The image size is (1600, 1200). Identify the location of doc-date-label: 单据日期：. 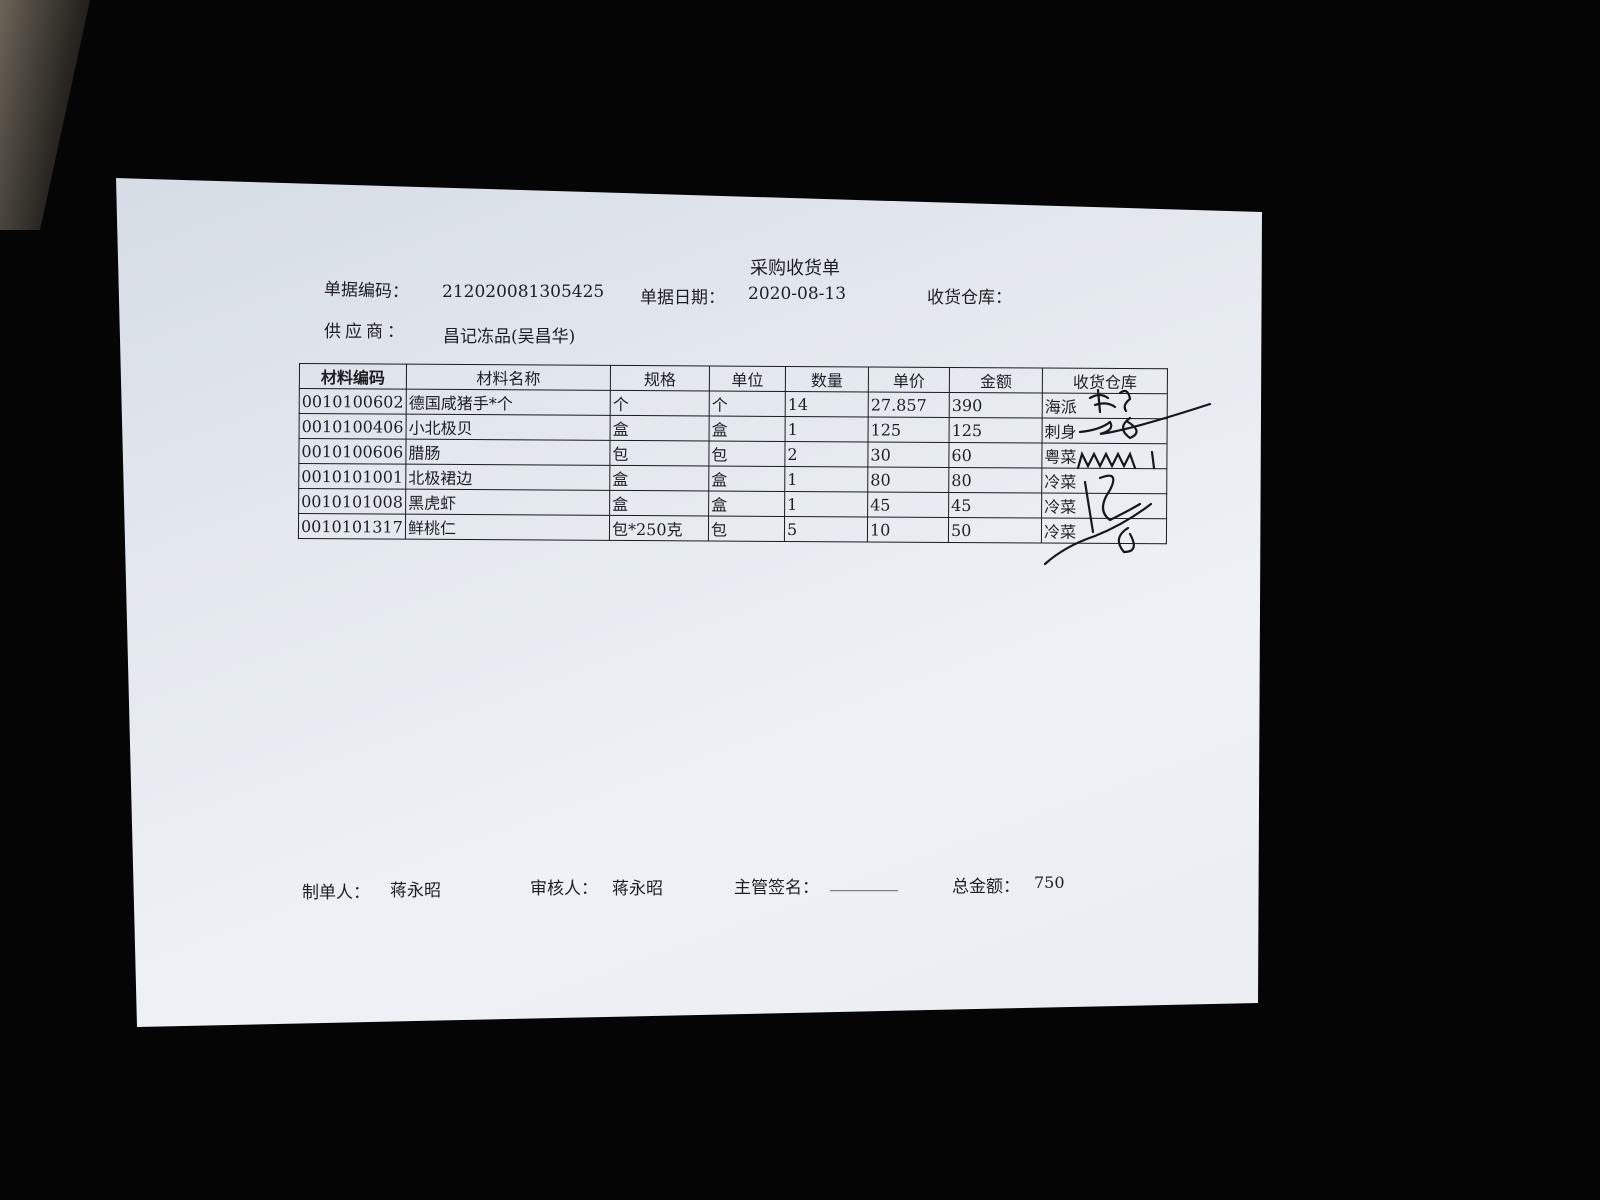
(682, 298).